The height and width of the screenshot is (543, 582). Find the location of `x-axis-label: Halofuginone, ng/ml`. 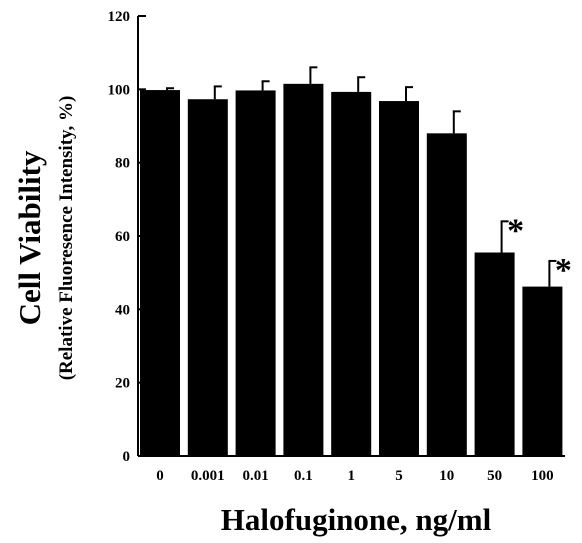

x-axis-label: Halofuginone, ng/ml is located at coordinates (356, 519).